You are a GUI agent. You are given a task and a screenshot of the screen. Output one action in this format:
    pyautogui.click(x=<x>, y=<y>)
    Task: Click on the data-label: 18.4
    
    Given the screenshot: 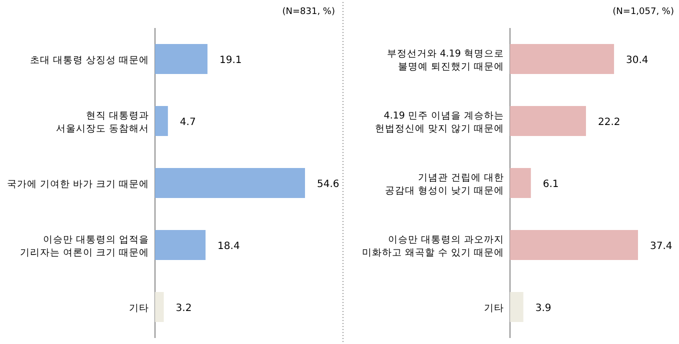 What is the action you would take?
    pyautogui.click(x=229, y=246)
    